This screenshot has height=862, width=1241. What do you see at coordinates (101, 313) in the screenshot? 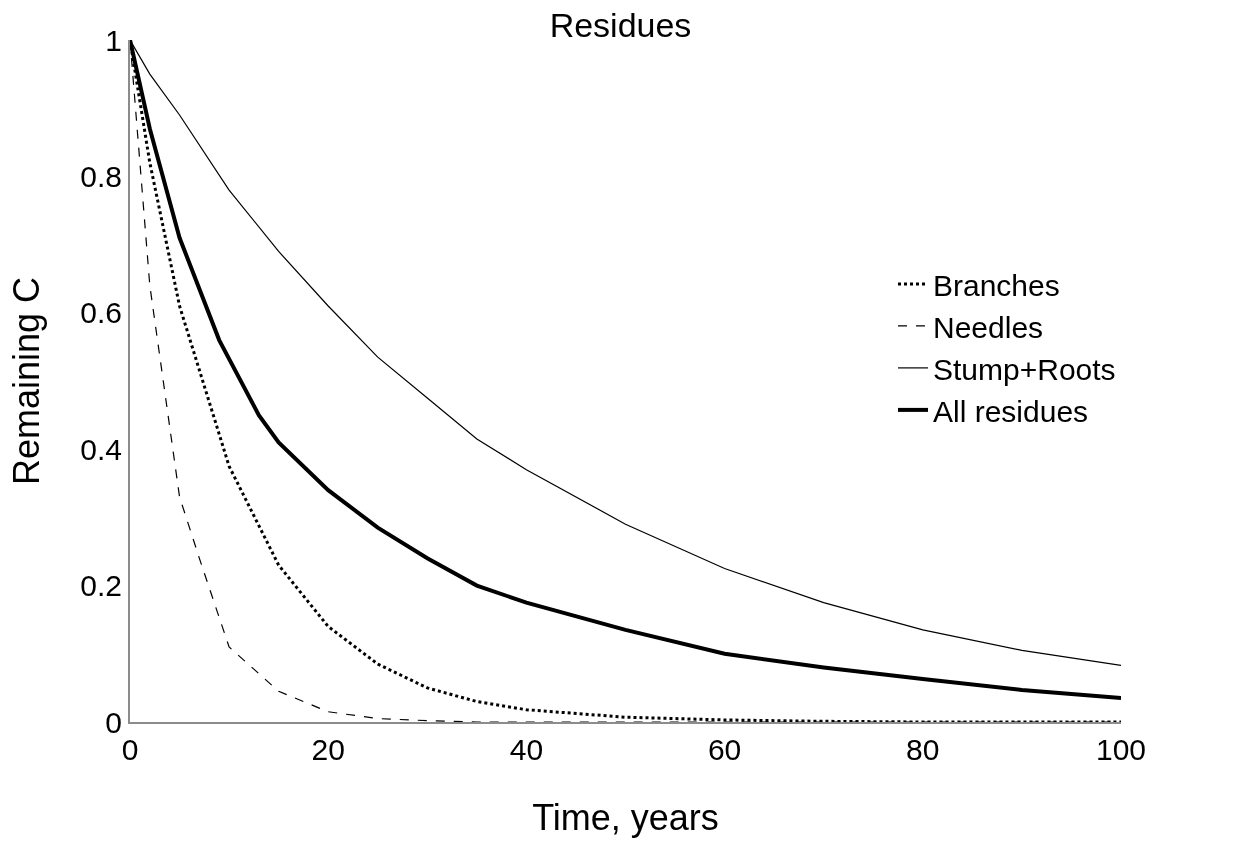
I see `y-tick-label: 0.6` at bounding box center [101, 313].